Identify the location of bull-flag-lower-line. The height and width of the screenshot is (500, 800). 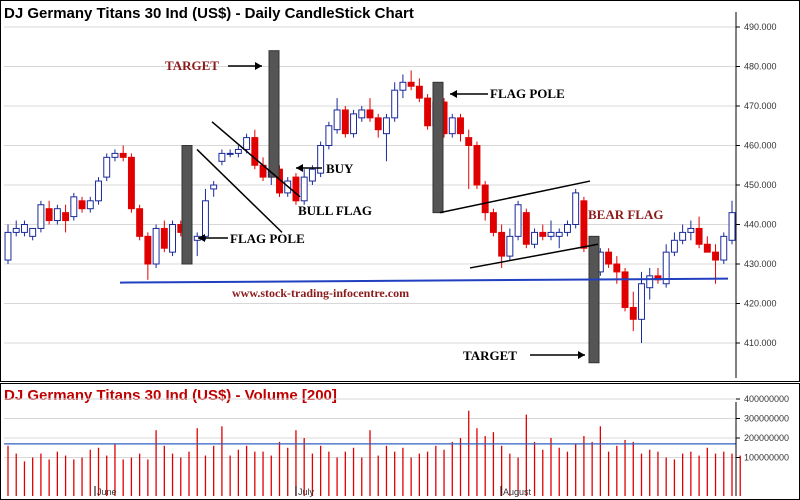
(239, 190).